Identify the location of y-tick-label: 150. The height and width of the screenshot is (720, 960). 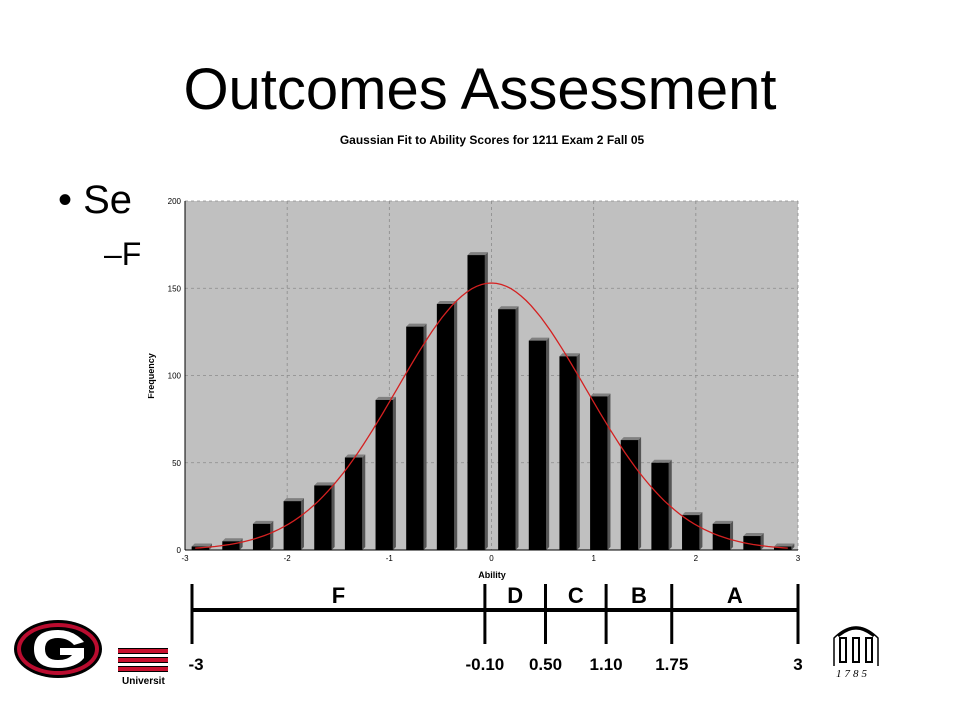
(175, 288).